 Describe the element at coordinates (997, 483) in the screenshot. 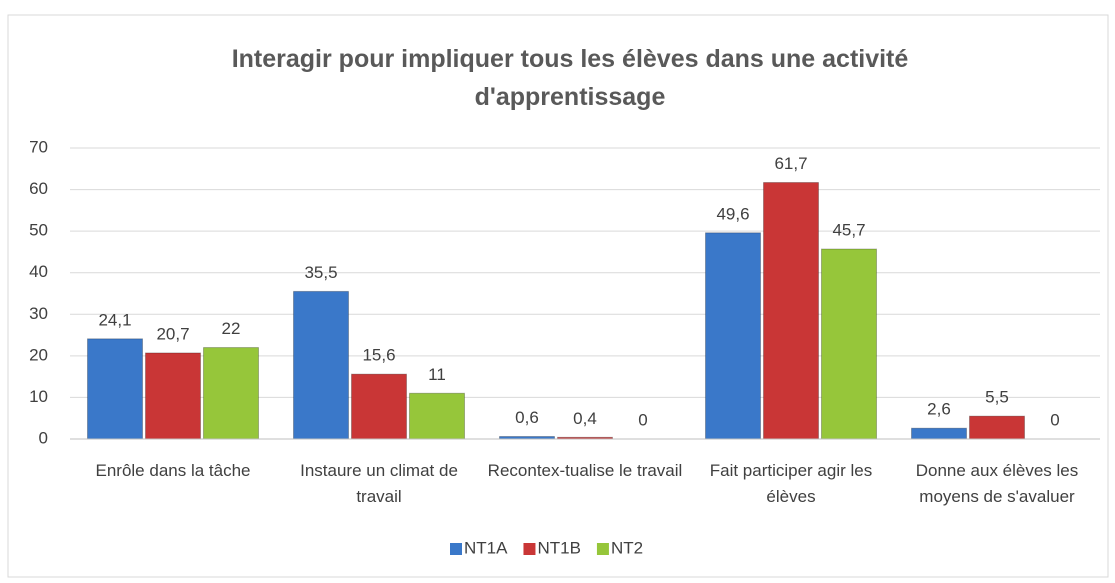

I see `x-tick-label: Donne aux élèves les moyens de s'avaluer` at that location.